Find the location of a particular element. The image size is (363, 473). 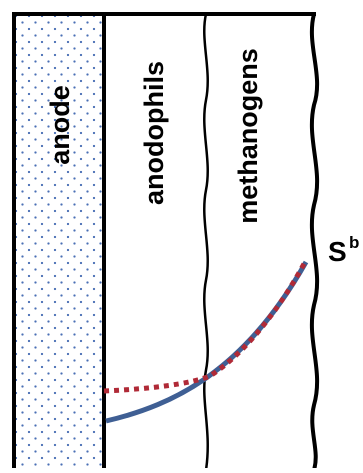

substrate-bulk-superscript: b is located at coordinates (354, 242).